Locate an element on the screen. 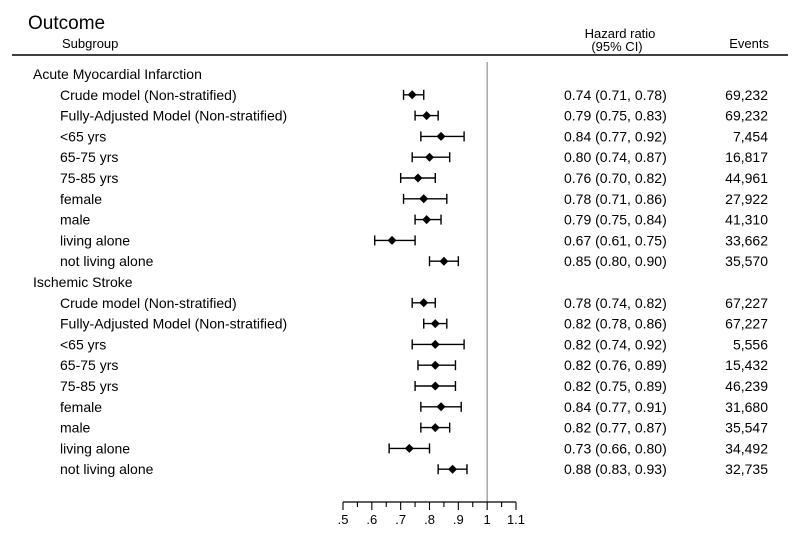 Image resolution: width=800 pixels, height=534 pixels. events-value: 41,310 is located at coordinates (746, 220).